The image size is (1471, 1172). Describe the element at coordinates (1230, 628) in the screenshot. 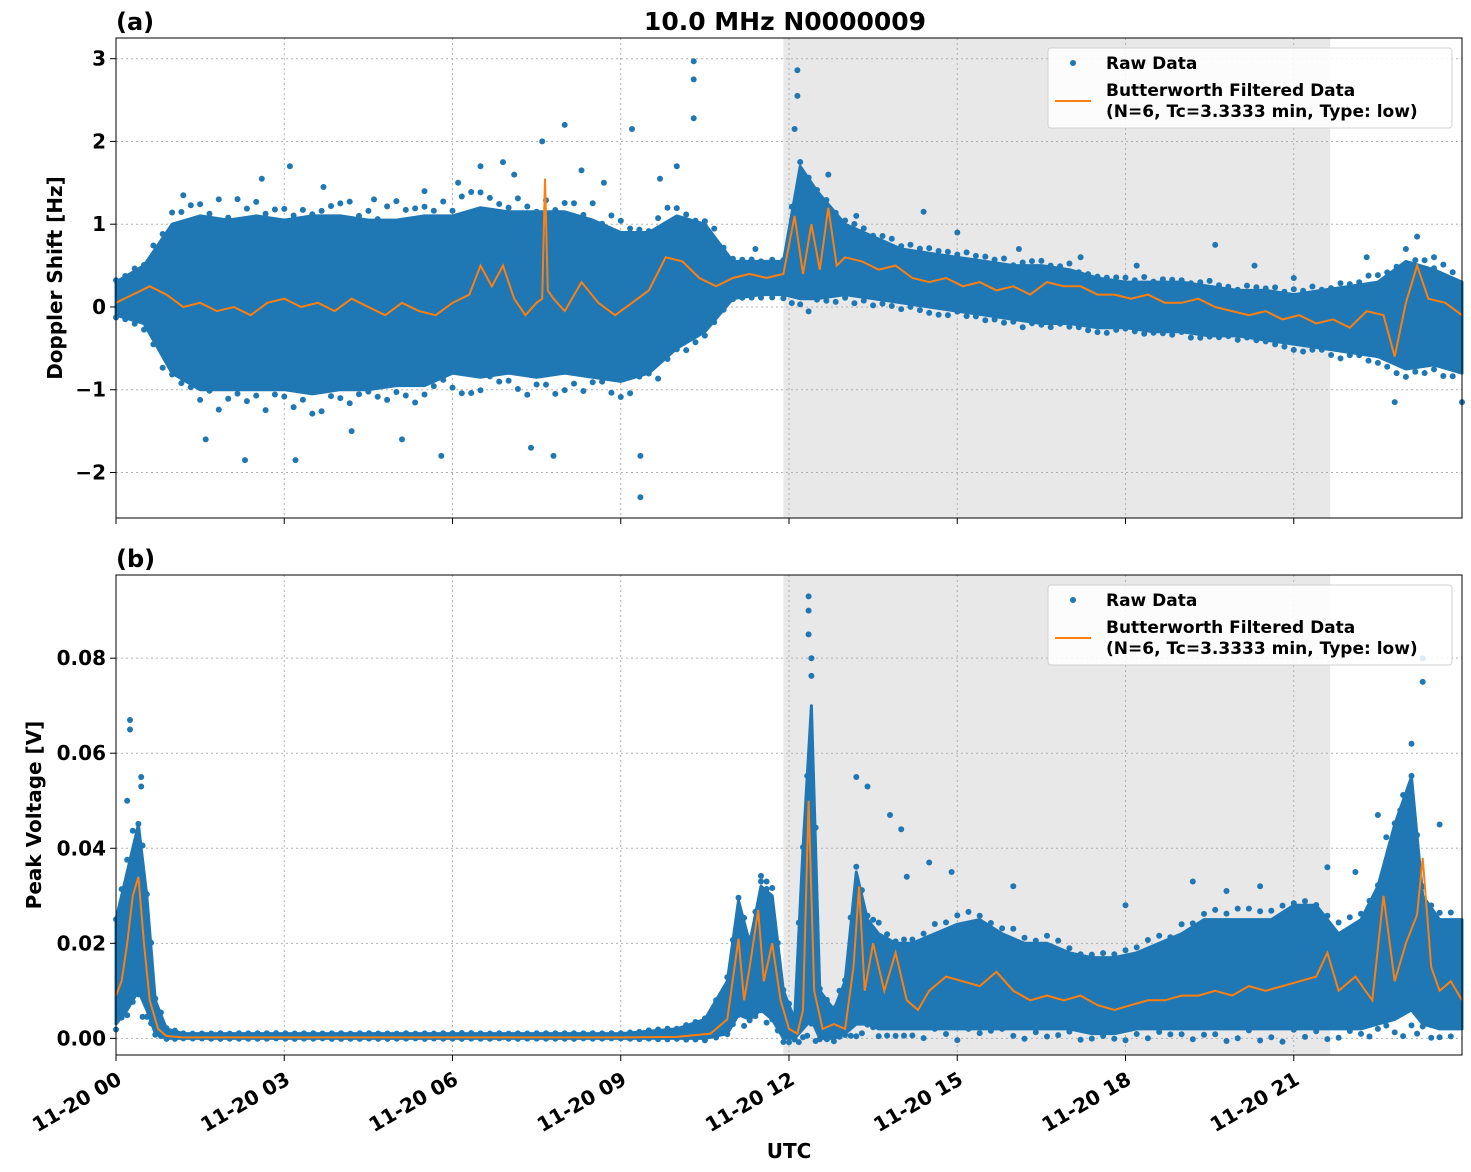

I see `legend-label-filtered-b: Butterworth Filtered Data` at that location.